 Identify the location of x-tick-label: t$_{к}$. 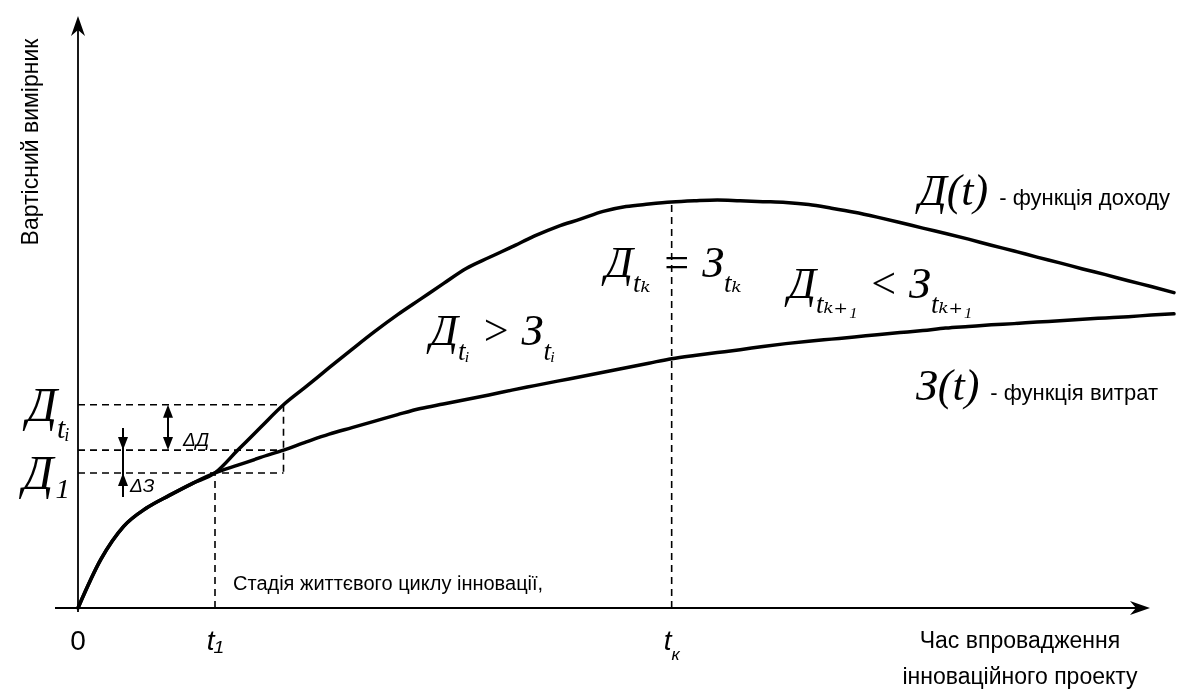
(672, 644).